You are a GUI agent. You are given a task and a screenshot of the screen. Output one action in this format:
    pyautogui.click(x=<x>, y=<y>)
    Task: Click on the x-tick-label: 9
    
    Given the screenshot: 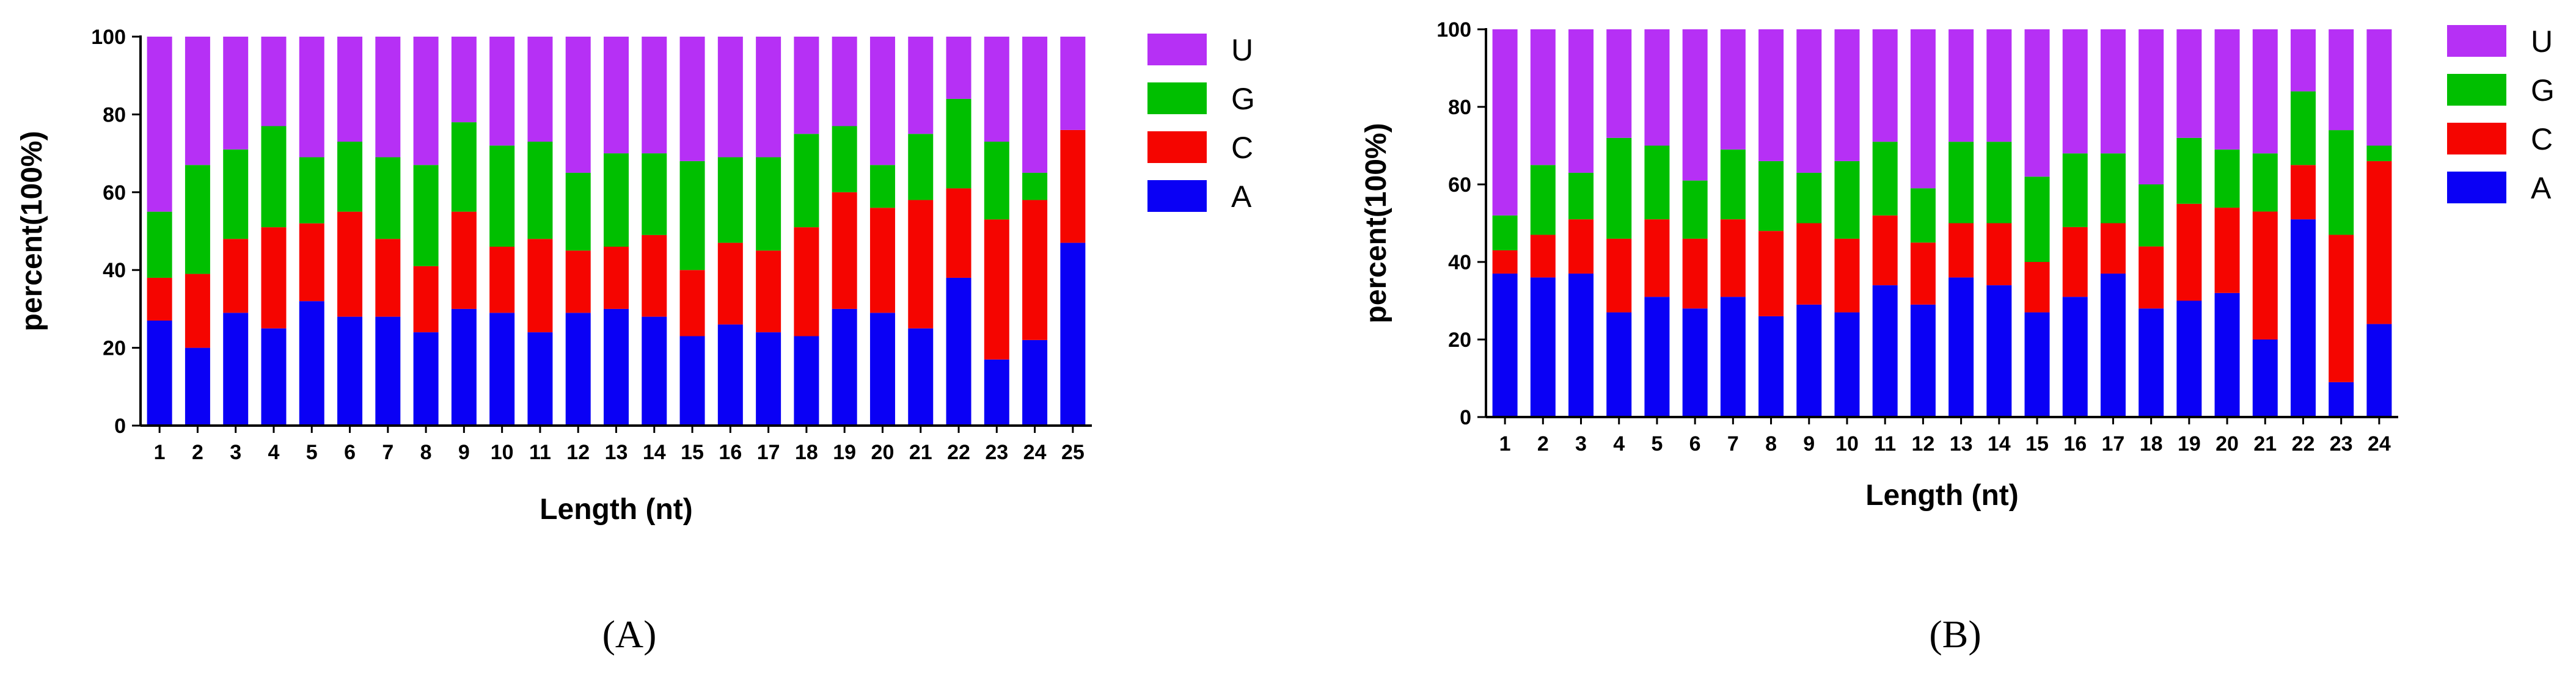 What is the action you would take?
    pyautogui.click(x=464, y=452)
    